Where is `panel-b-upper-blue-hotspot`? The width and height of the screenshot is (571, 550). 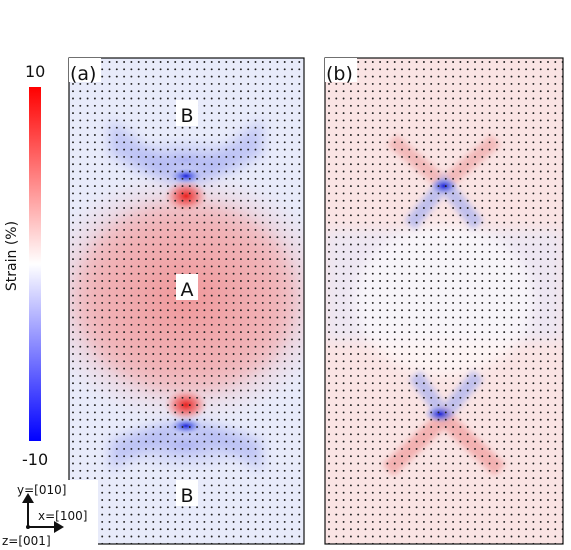 panel-b-upper-blue-hotspot is located at coordinates (444, 186).